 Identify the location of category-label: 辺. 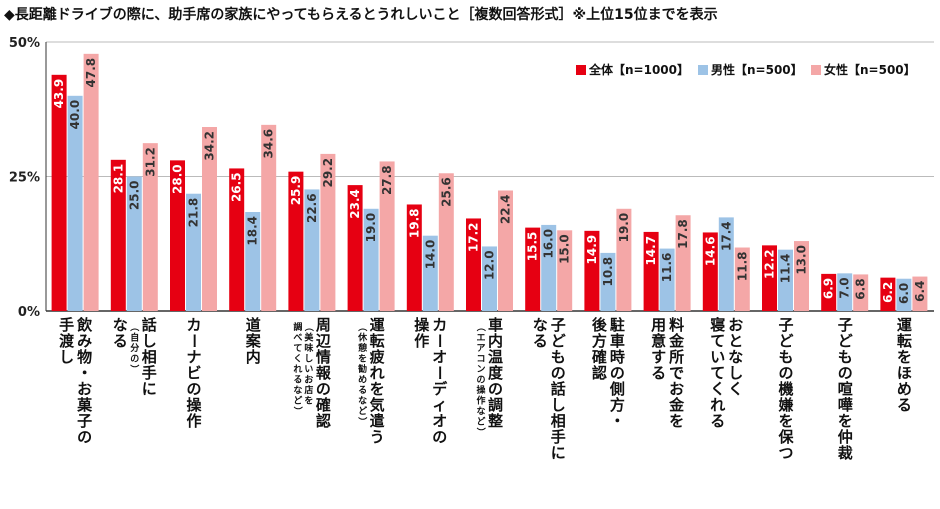
(324, 341).